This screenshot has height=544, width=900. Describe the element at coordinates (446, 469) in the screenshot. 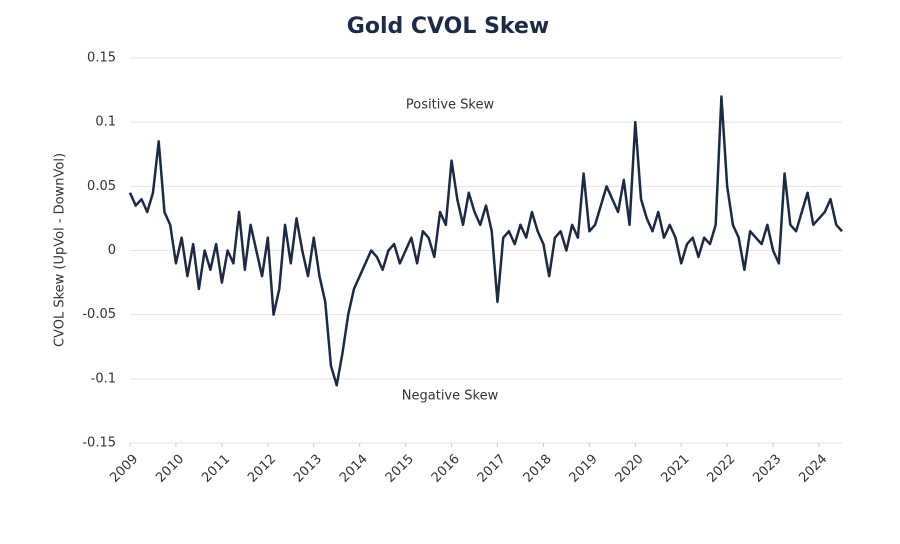

I see `x-tick-label: 2016` at that location.